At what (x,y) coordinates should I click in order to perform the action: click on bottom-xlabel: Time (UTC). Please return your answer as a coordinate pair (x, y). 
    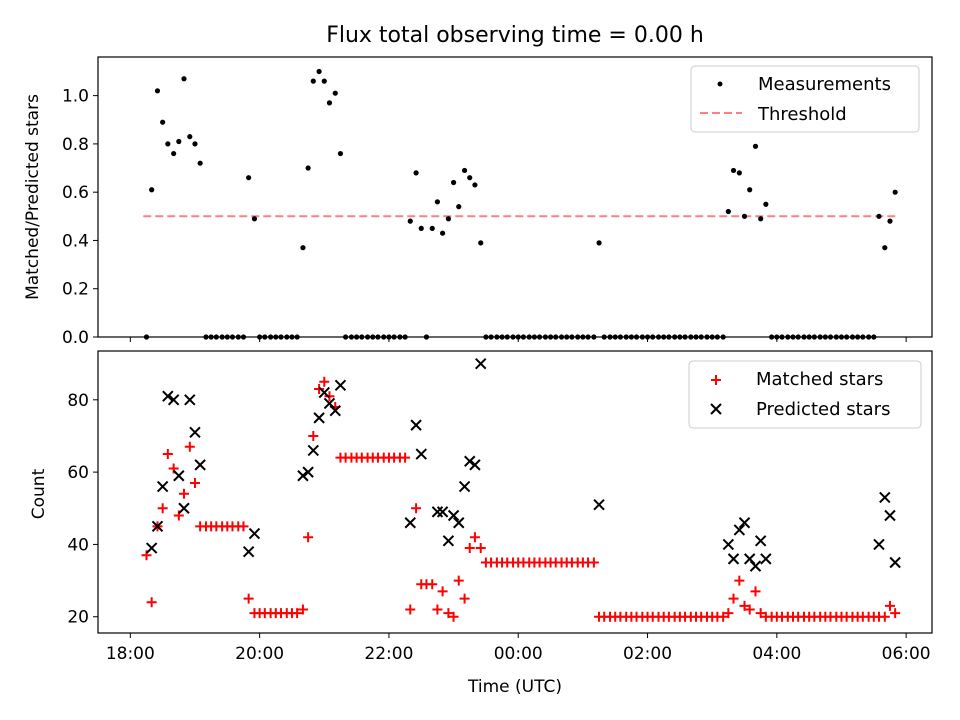
    Looking at the image, I should click on (514, 687).